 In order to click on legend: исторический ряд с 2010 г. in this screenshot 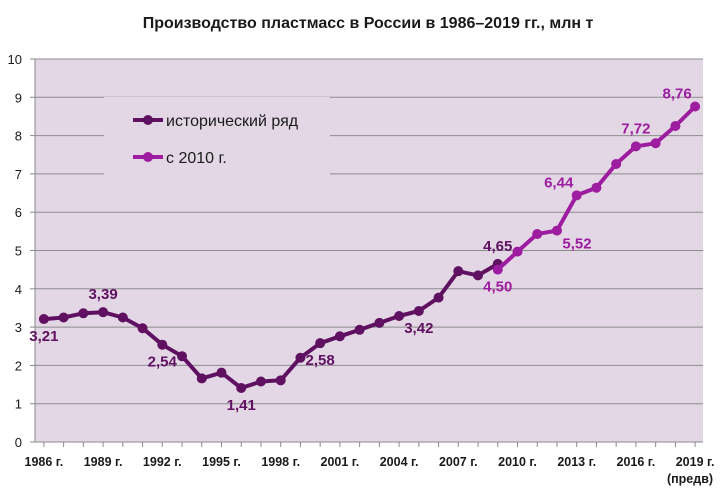, I will do `click(217, 136)`.